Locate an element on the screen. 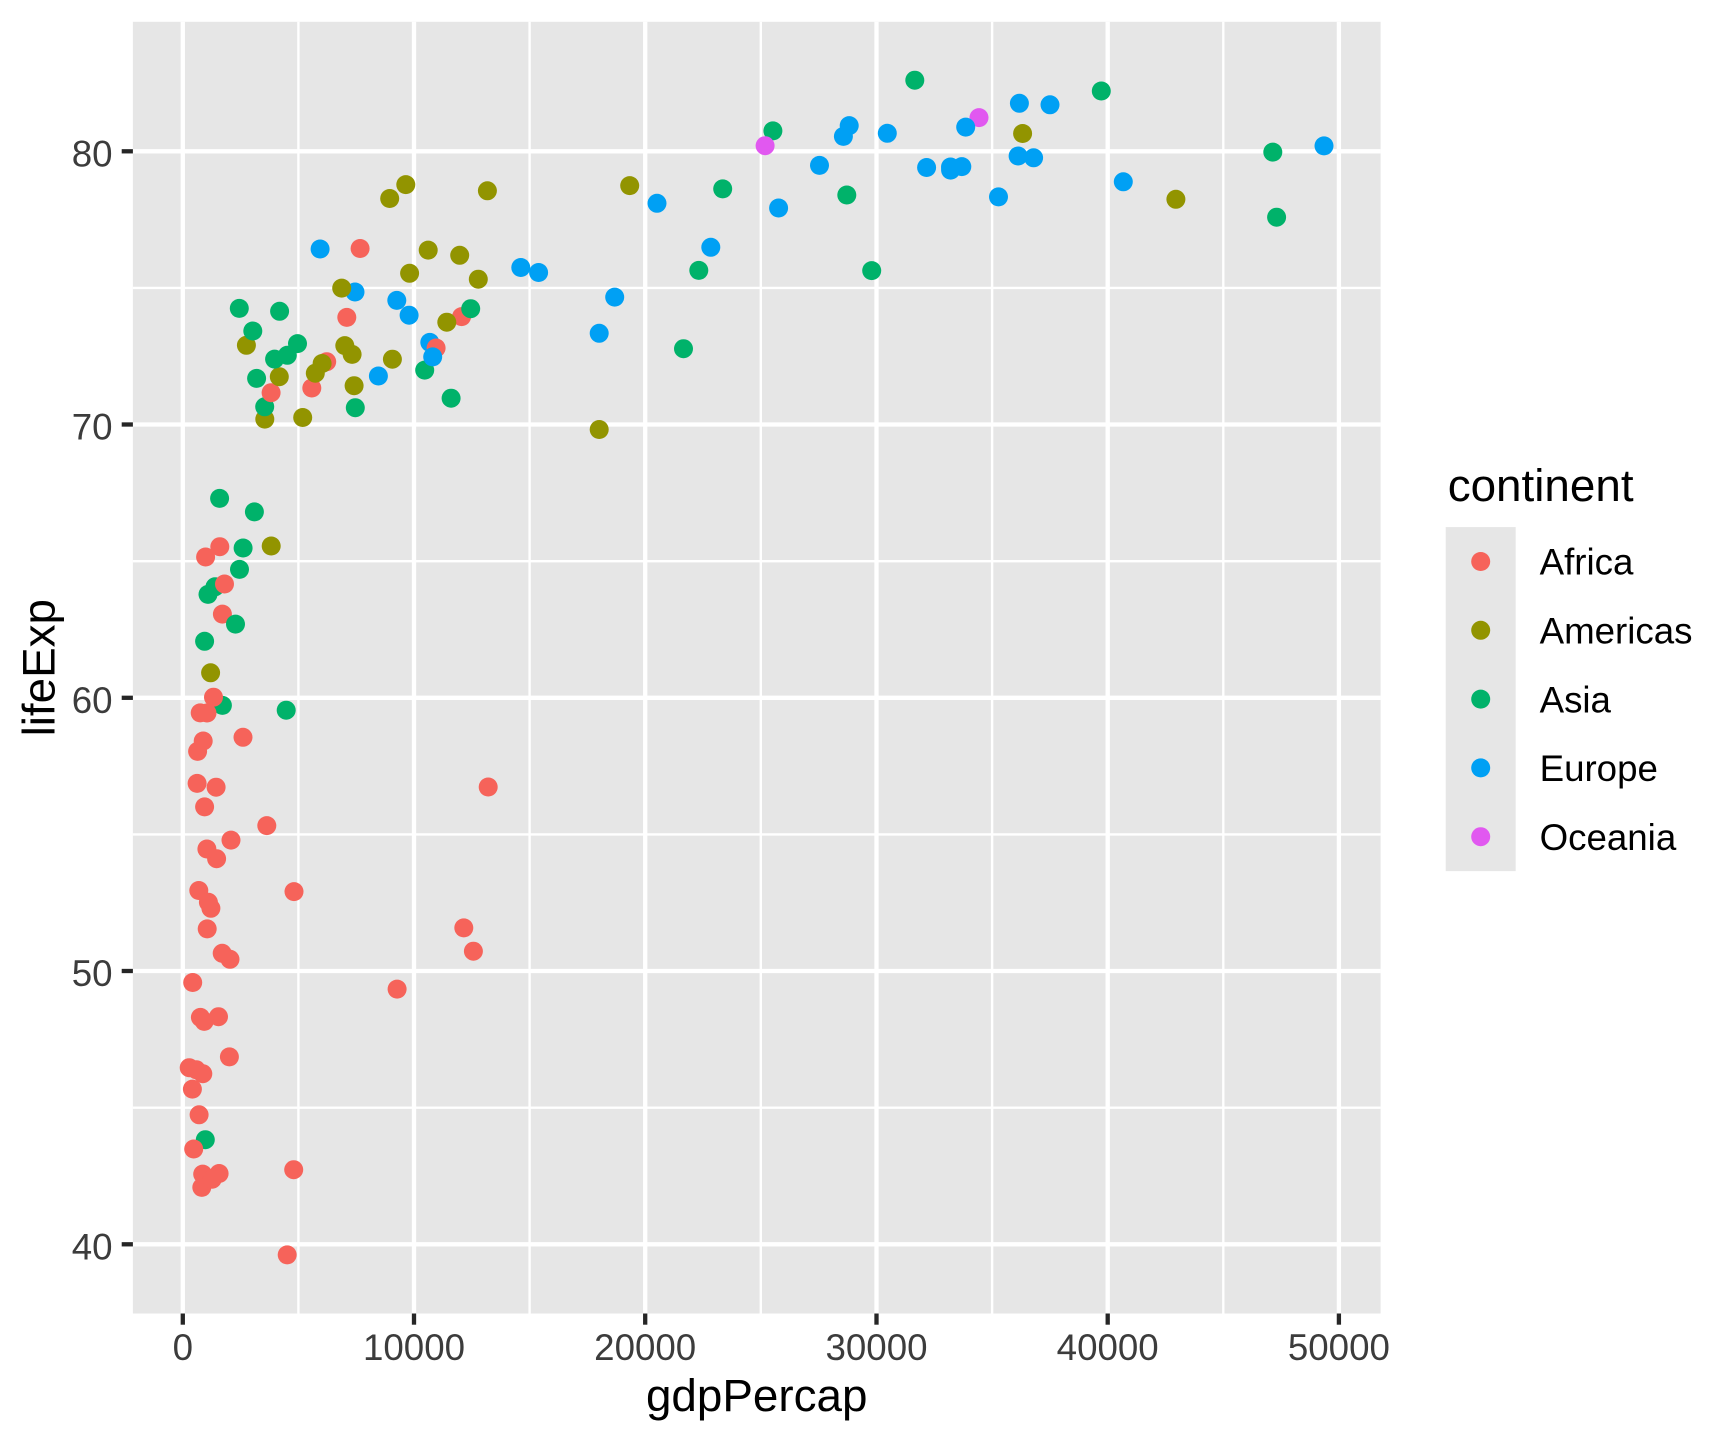 This screenshot has width=1728, height=1440. svg-text: 70 is located at coordinates (92, 427).